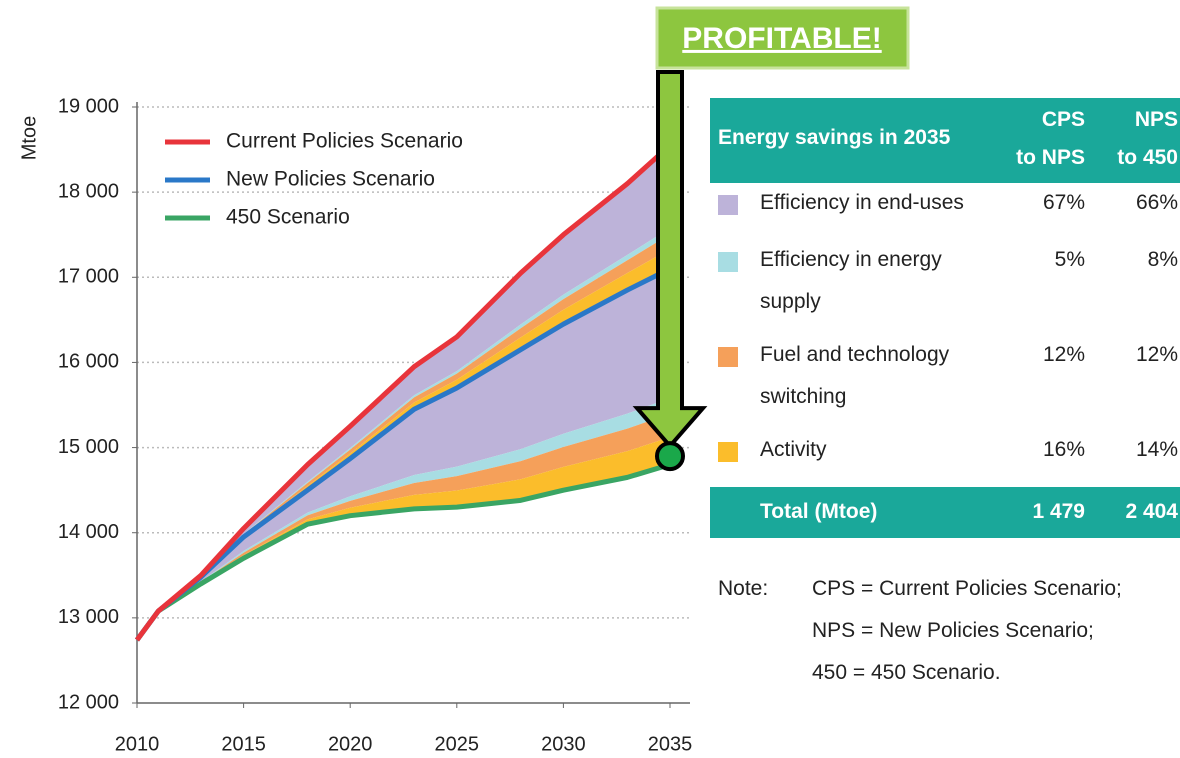 The image size is (1180, 758). I want to click on y-tick-label: 12 000, so click(88, 702).